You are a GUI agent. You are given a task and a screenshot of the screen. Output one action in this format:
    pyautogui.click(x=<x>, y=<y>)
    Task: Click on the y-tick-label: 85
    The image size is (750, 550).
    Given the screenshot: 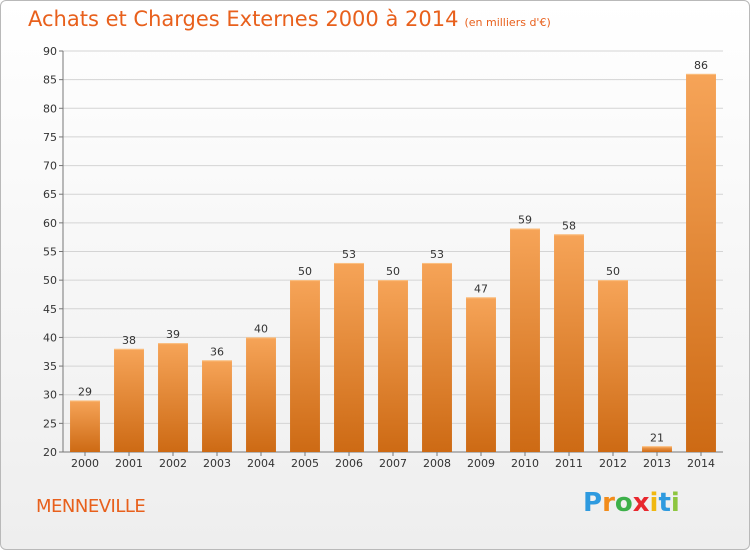 What is the action you would take?
    pyautogui.click(x=50, y=80)
    